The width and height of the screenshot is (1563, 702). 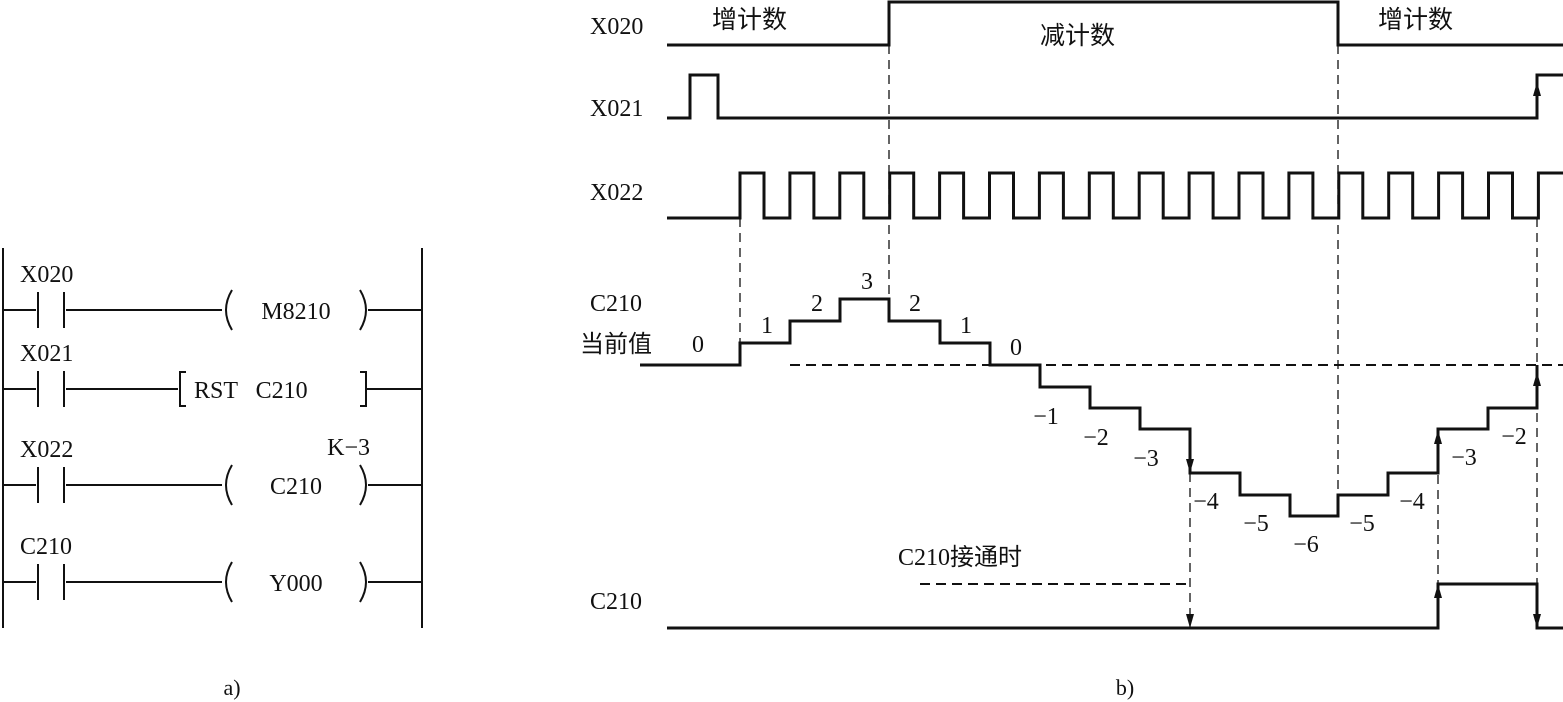 I want to click on signal-label-c210-value: C210, so click(x=616, y=304).